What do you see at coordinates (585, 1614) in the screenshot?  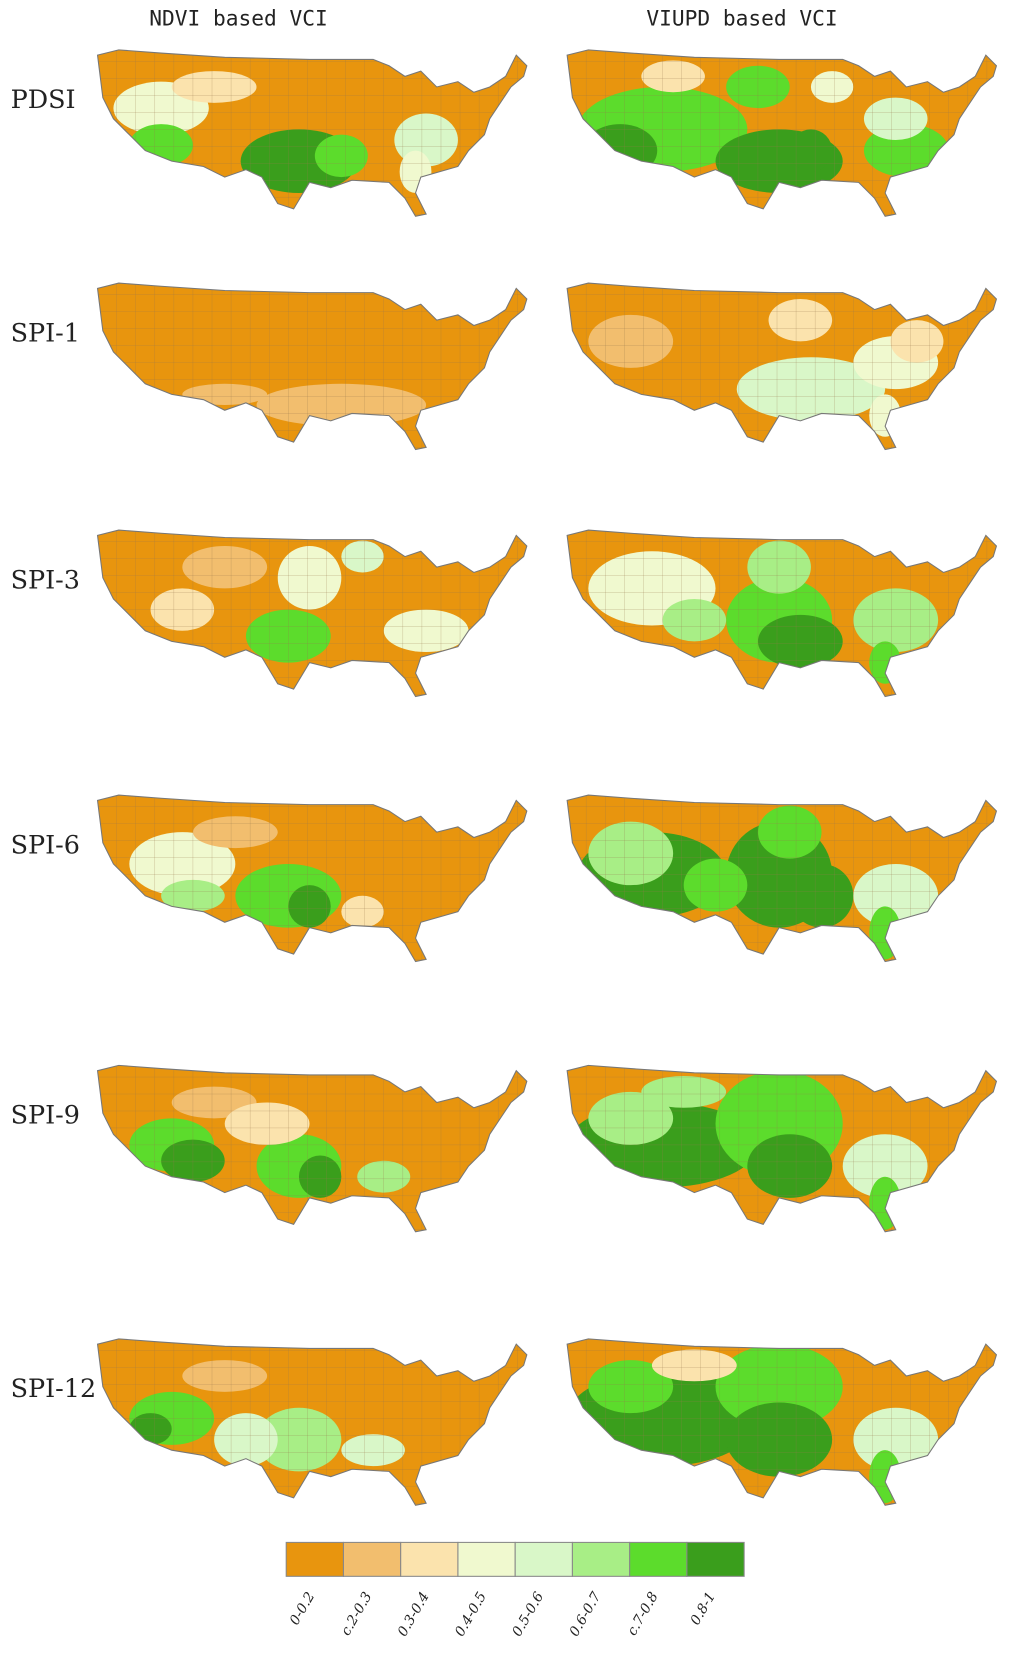 I see `legend-label: 0.6-0.7` at bounding box center [585, 1614].